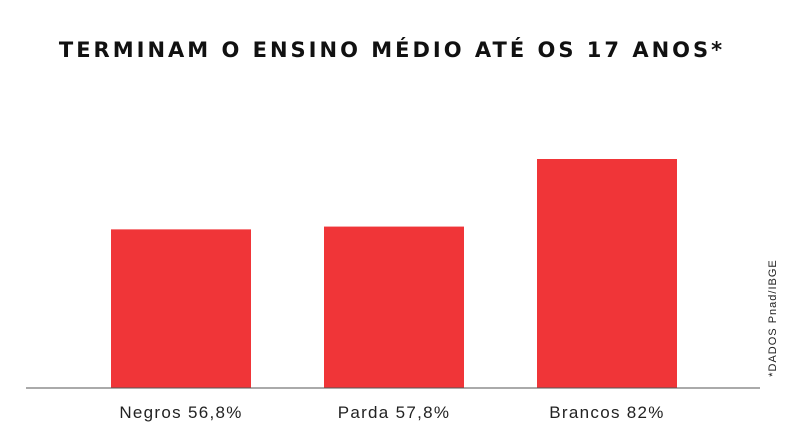  I want to click on category-label-brancos: Brancos 82%, so click(606, 412).